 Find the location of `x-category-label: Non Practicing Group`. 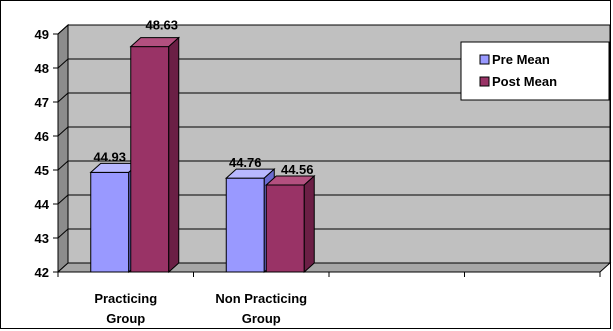

x-category-label: Non Practicing Group is located at coordinates (261, 308).